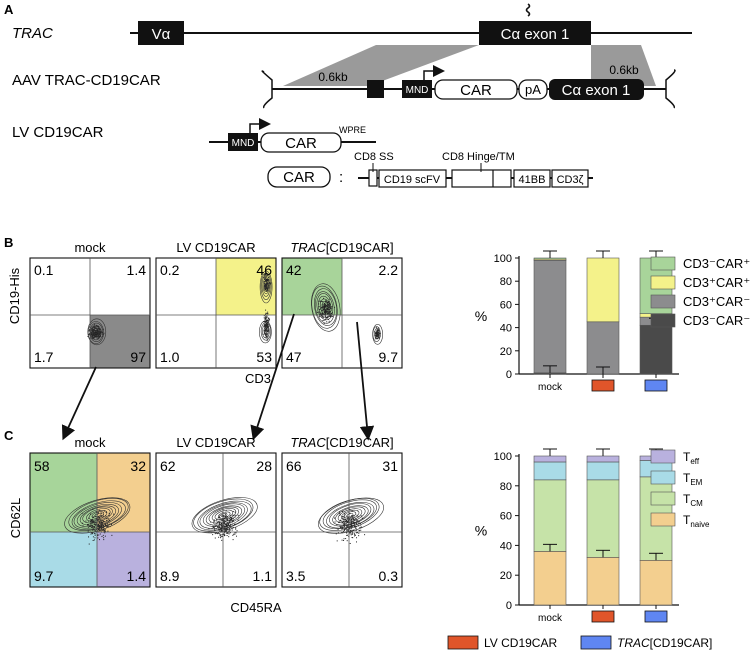  Describe the element at coordinates (663, 519) in the screenshot. I see `legend-swatch` at that location.